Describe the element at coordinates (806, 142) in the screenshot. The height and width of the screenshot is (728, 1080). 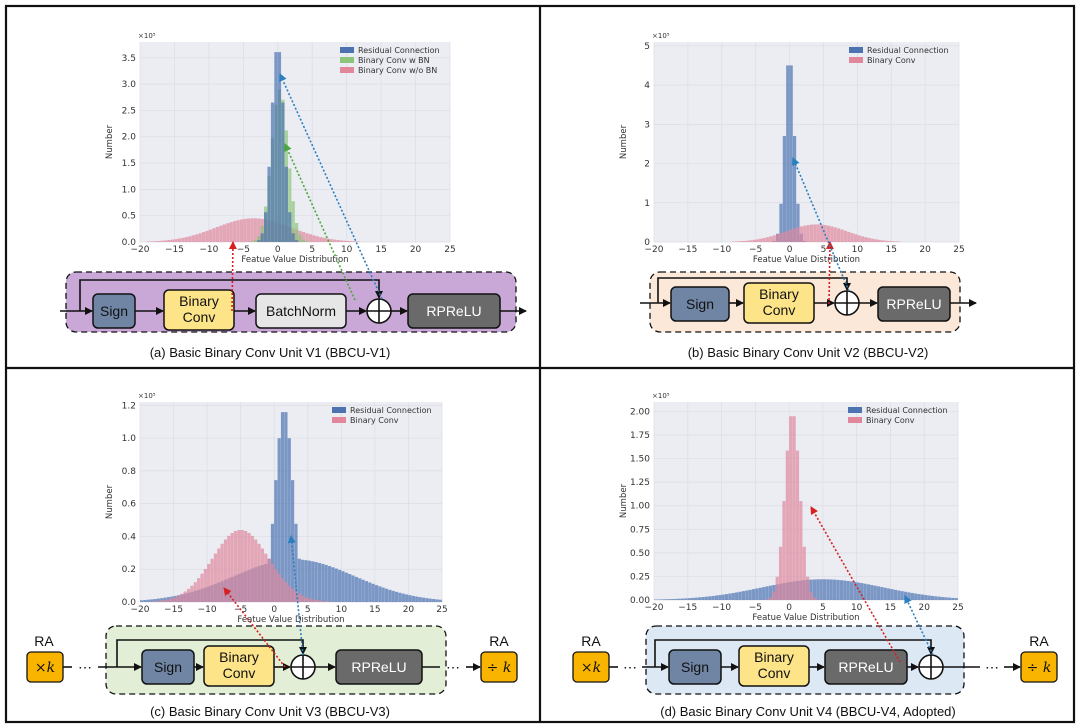
I see `plot-area` at that location.